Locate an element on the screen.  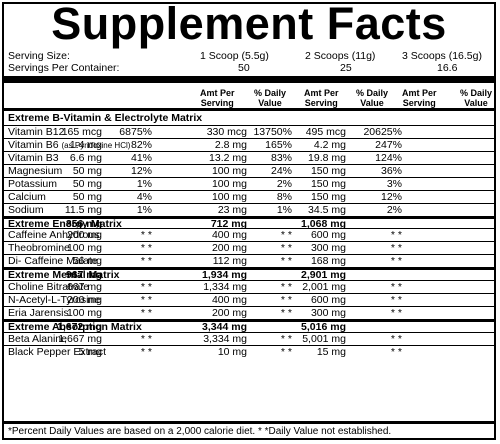
table-row: Eria Jarensis 100 mg * * 200 mg * * 300 mg * * is located at coordinates (249, 312).